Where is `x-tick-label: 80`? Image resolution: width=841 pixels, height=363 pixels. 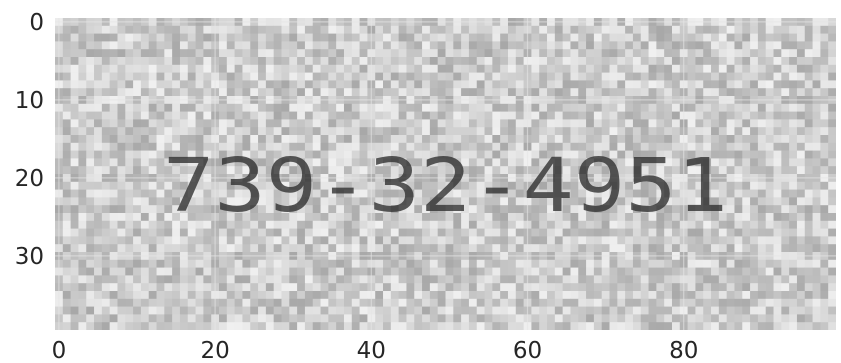 x-tick-label: 80 is located at coordinates (683, 350).